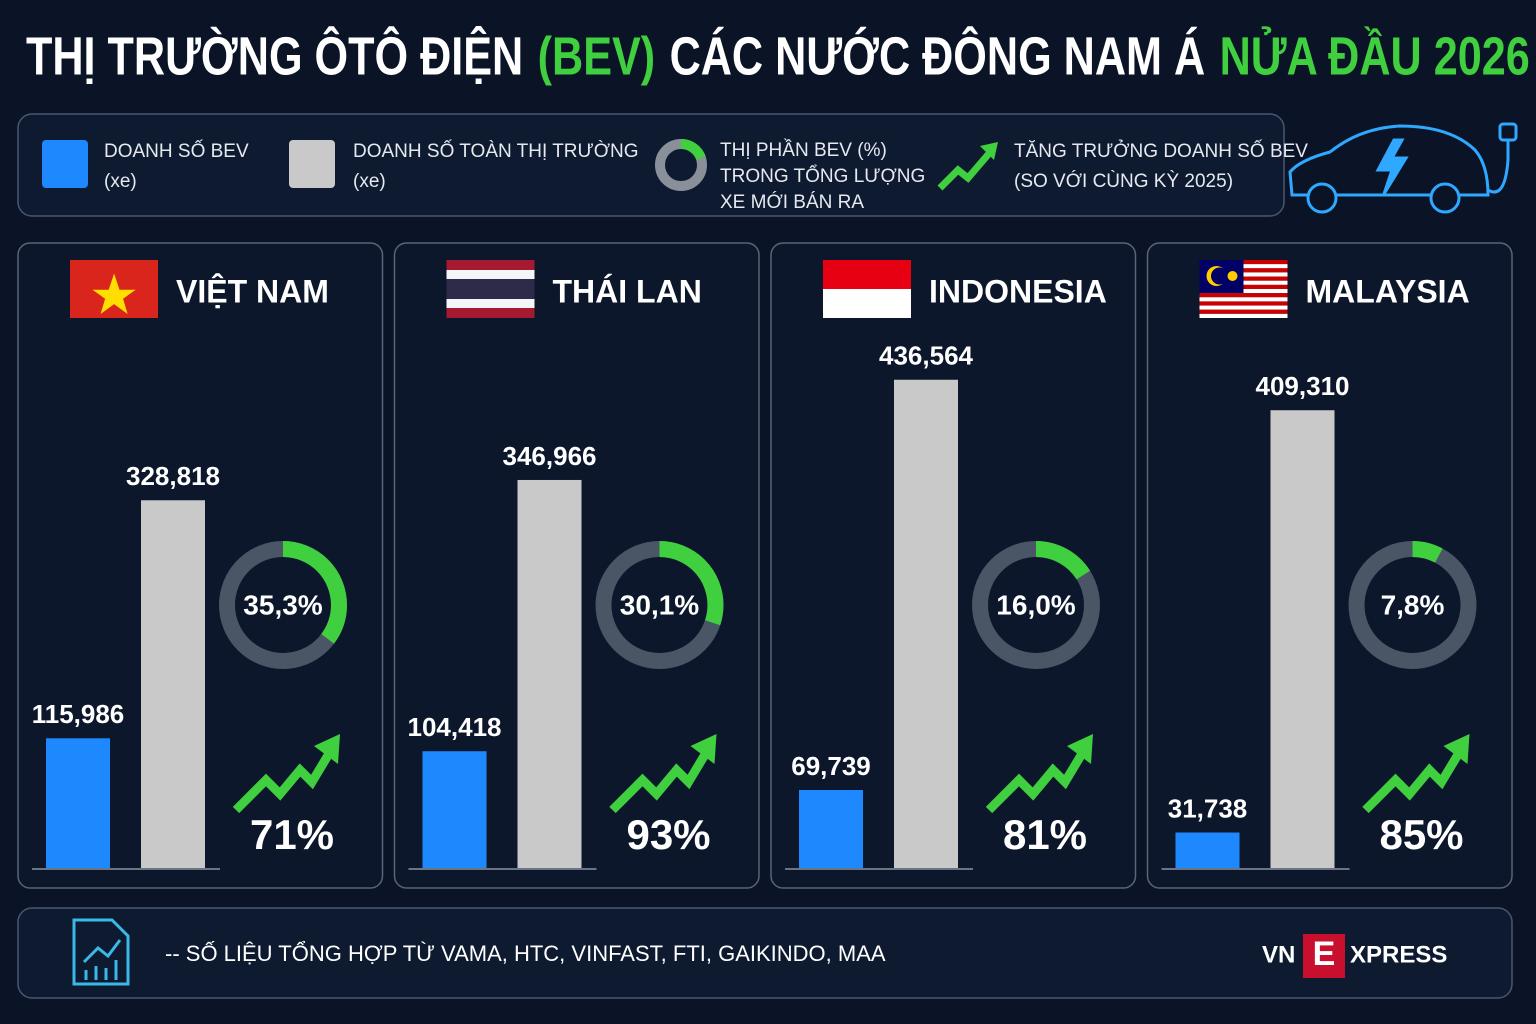 Image resolution: width=1536 pixels, height=1024 pixels. I want to click on growth-label: 85%, so click(1421, 834).